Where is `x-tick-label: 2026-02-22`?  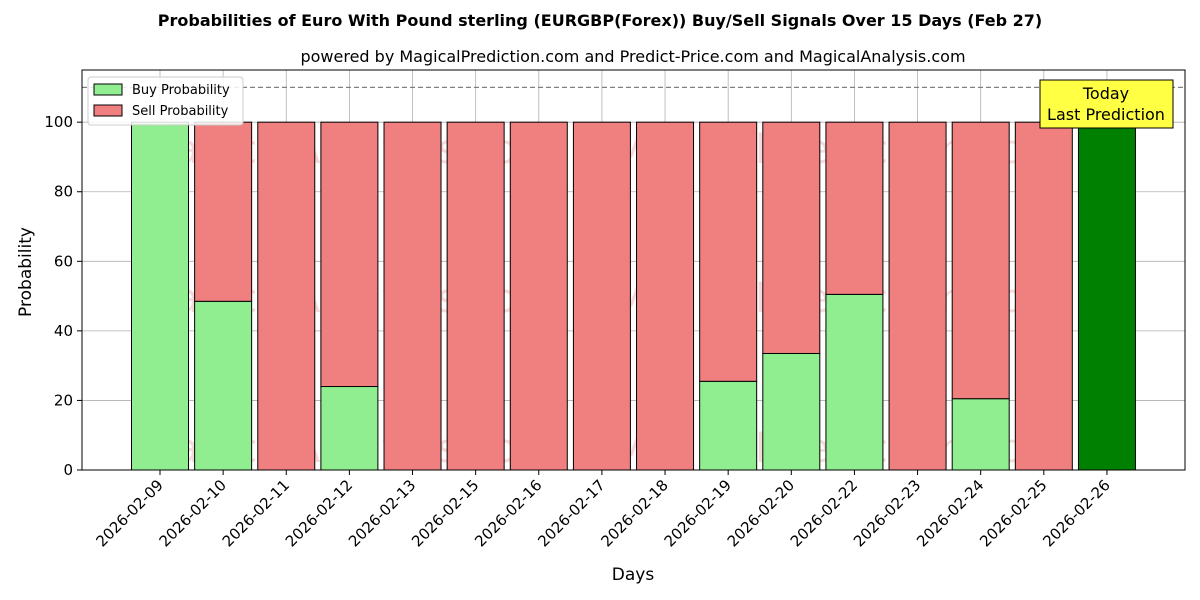 x-tick-label: 2026-02-22 is located at coordinates (824, 513).